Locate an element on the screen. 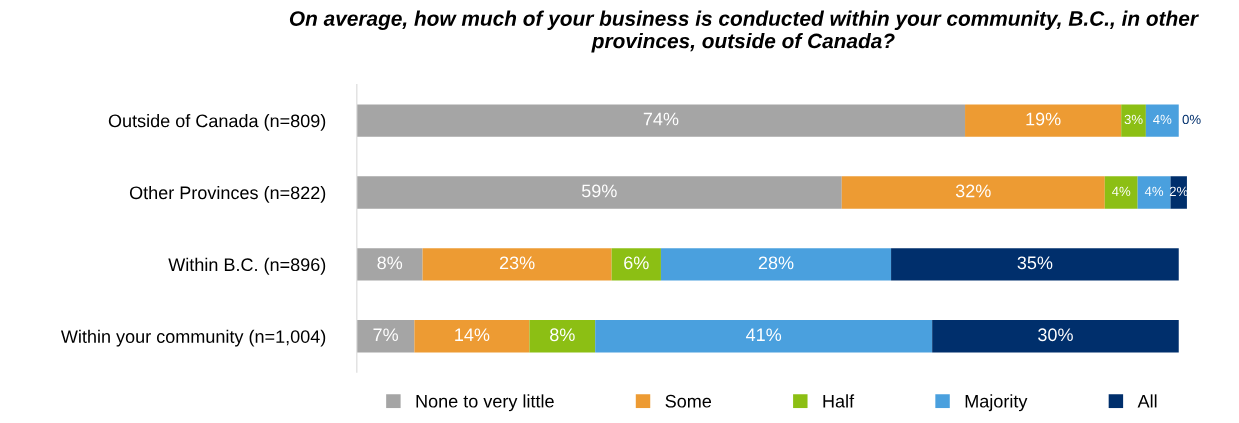 This screenshot has width=1239, height=423. data-label: 74% is located at coordinates (661, 119).